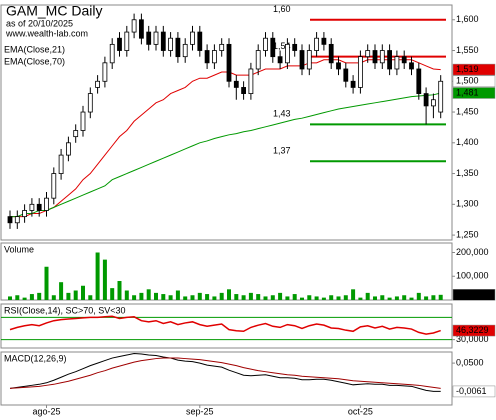 The height and width of the screenshot is (420, 496). I want to click on value-badge-label: 1,519, so click(467, 69).